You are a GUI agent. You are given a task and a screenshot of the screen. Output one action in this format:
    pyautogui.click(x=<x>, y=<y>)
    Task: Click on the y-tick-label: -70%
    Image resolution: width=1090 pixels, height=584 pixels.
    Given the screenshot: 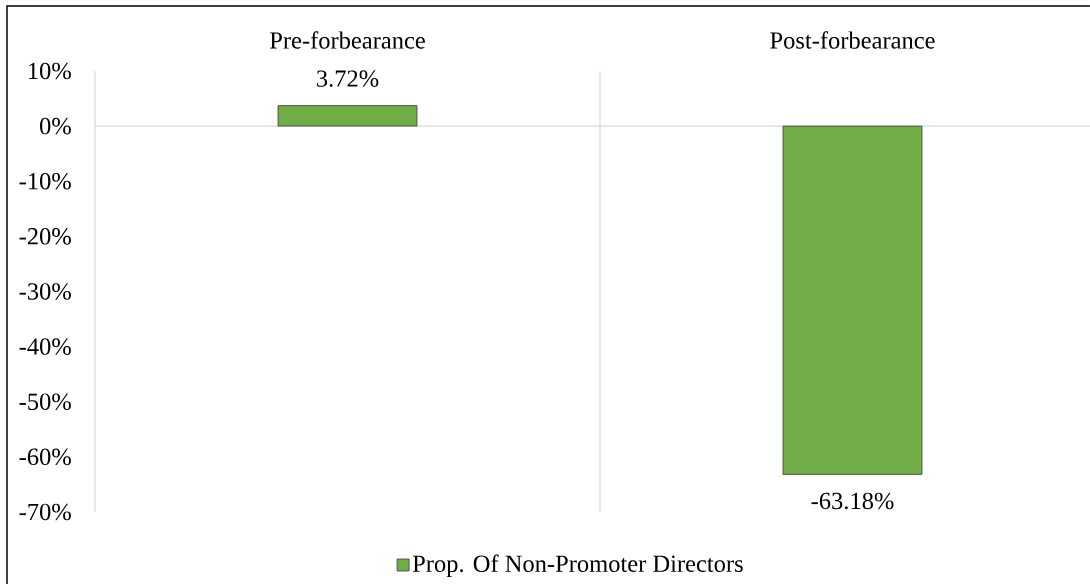 What is the action you would take?
    pyautogui.click(x=45, y=512)
    